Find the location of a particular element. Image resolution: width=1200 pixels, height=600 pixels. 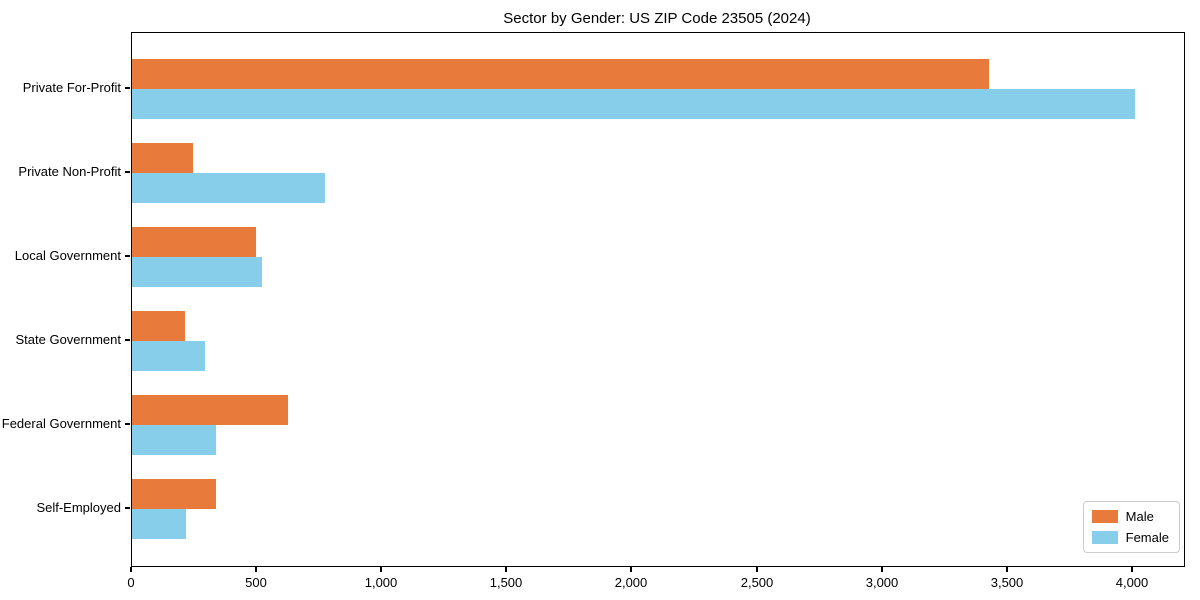

x-tick-label: 1,000 is located at coordinates (381, 582).